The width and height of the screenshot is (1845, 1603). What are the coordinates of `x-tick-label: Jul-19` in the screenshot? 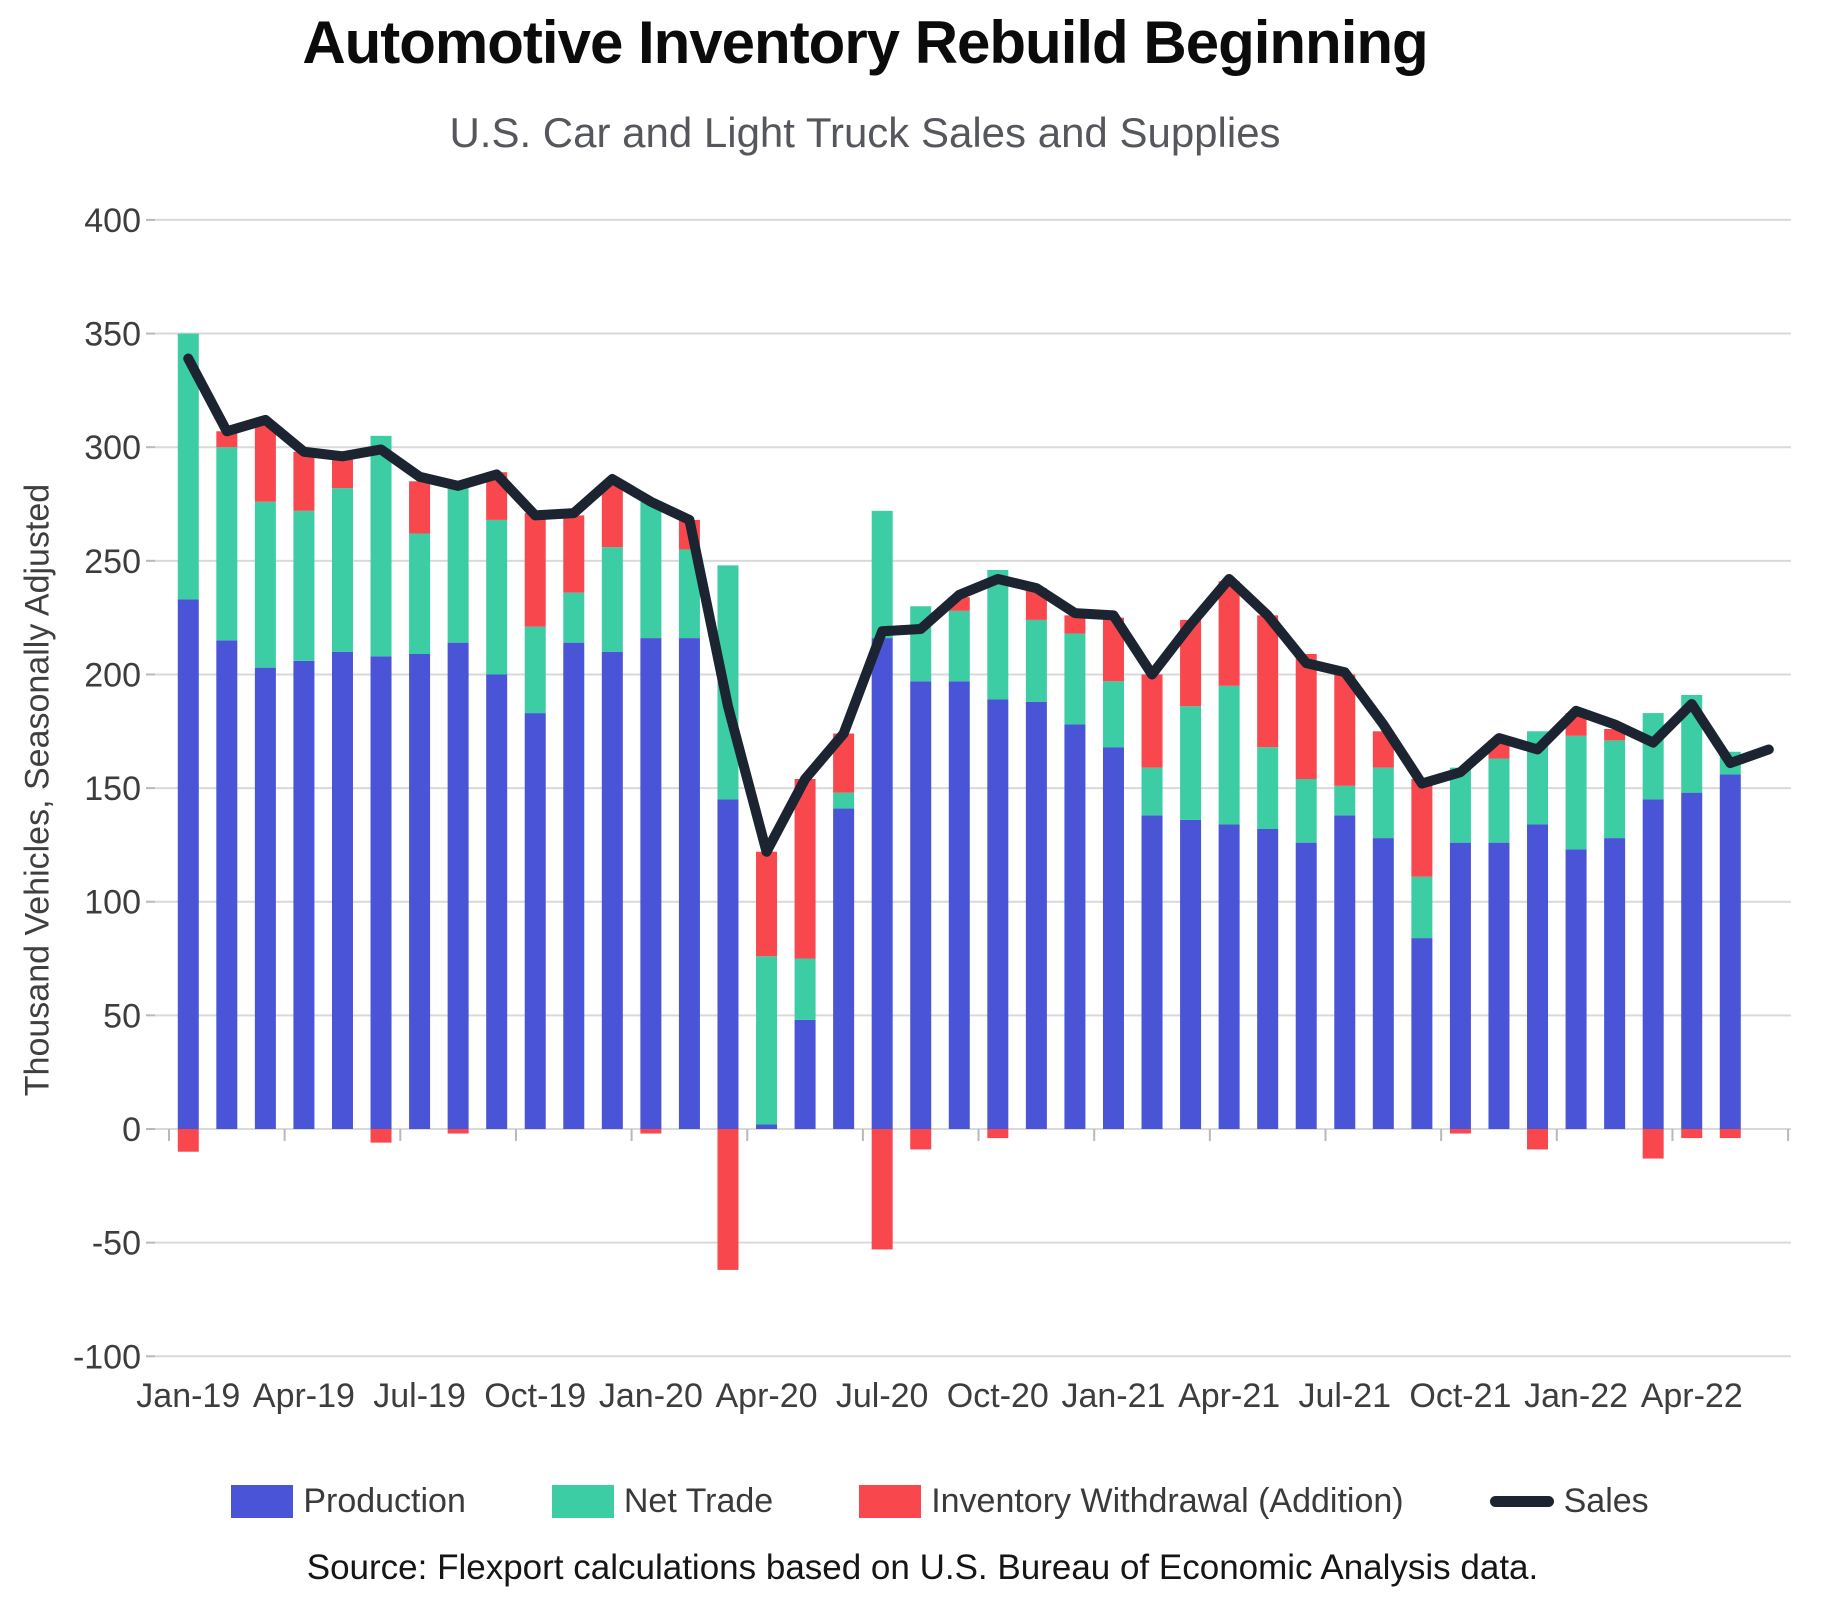 It's located at (419, 1396).